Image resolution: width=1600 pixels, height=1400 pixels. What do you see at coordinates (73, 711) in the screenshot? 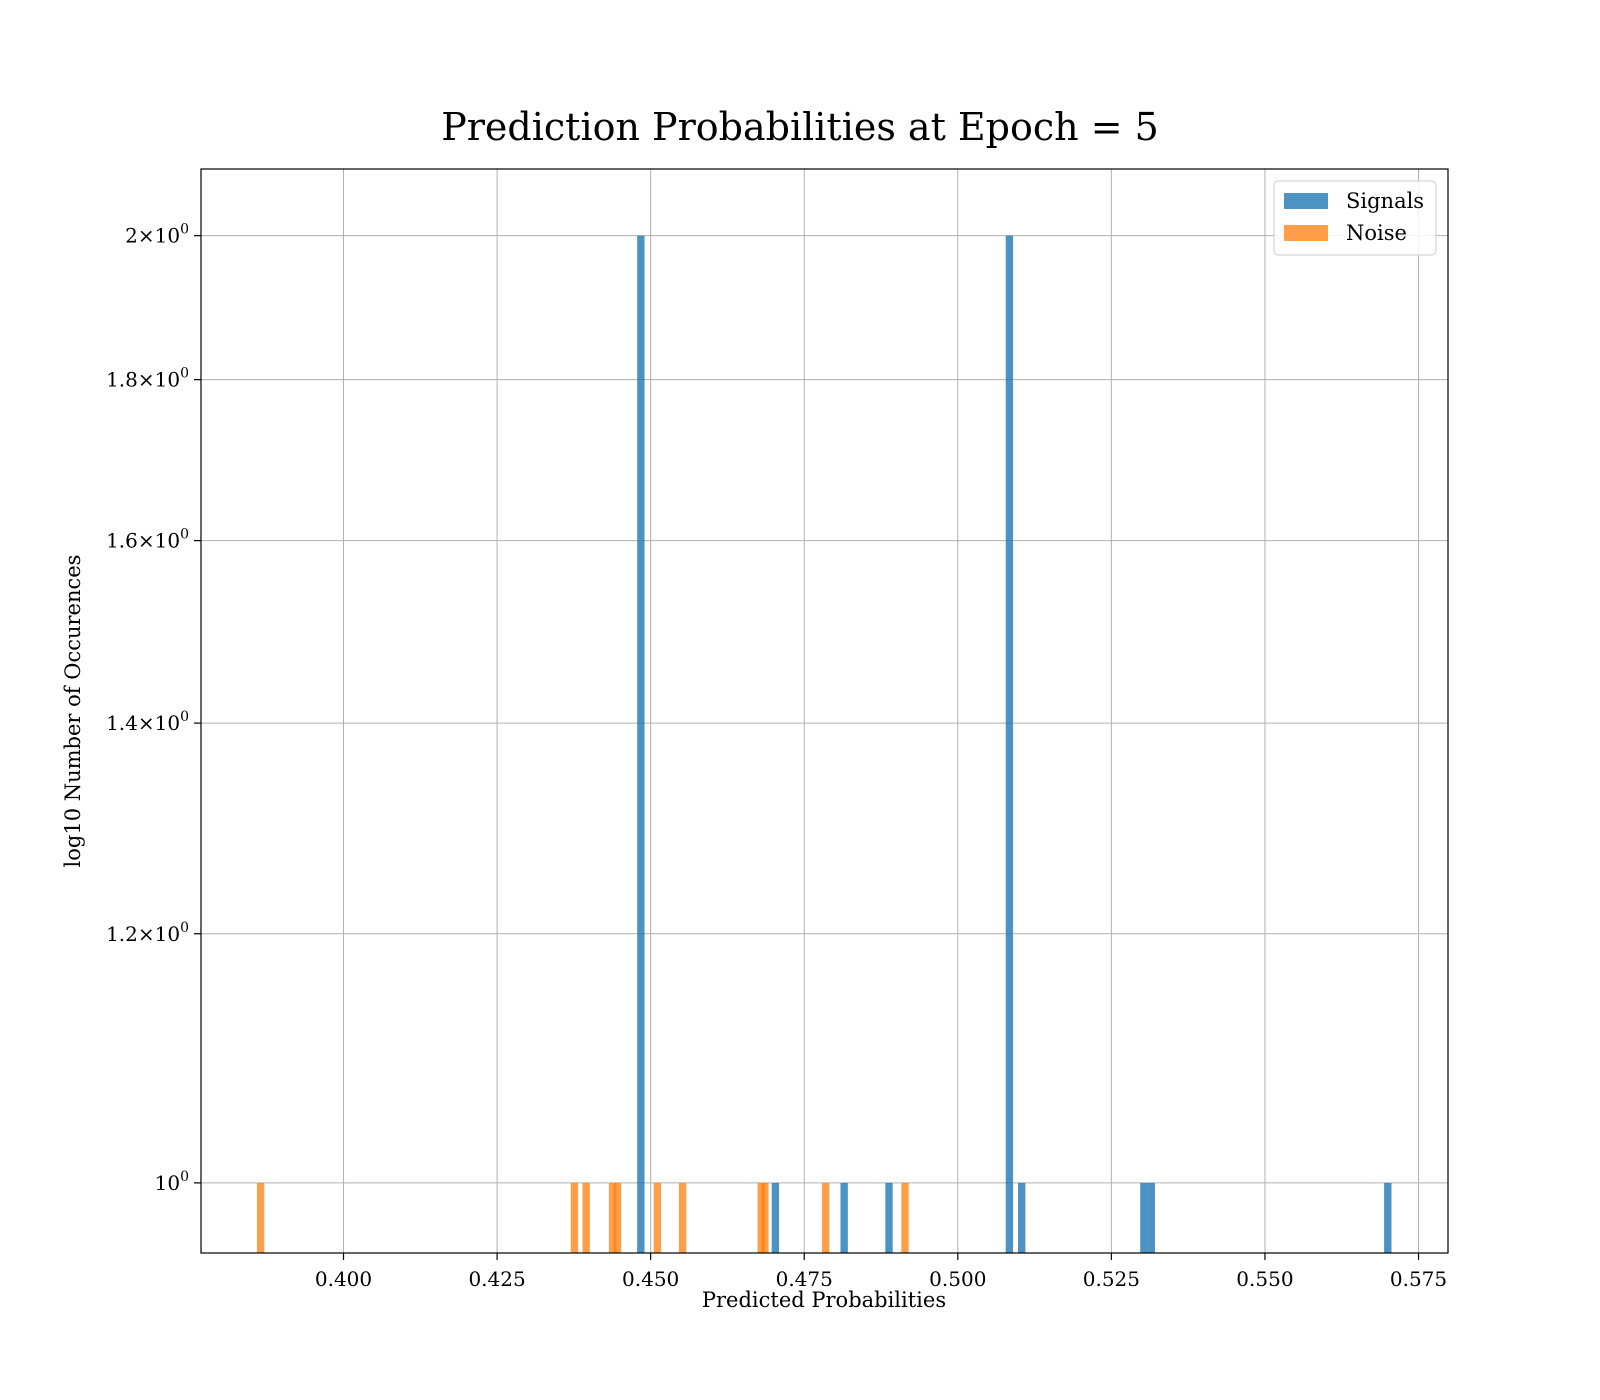
I see `y-axis-label: log10 Number of Occurences` at bounding box center [73, 711].